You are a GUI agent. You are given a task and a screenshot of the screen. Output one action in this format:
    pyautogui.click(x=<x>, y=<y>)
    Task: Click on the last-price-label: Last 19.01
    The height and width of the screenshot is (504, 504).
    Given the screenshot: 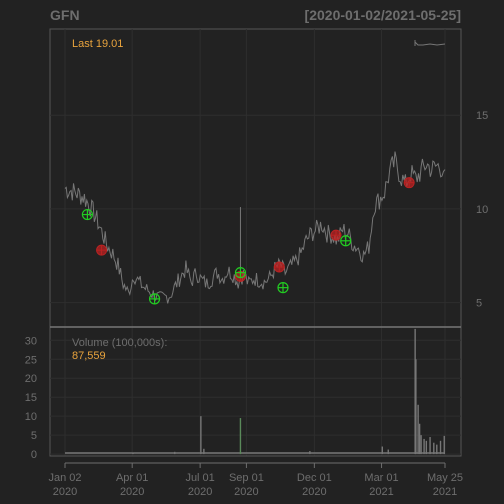 What is the action you would take?
    pyautogui.click(x=97, y=44)
    